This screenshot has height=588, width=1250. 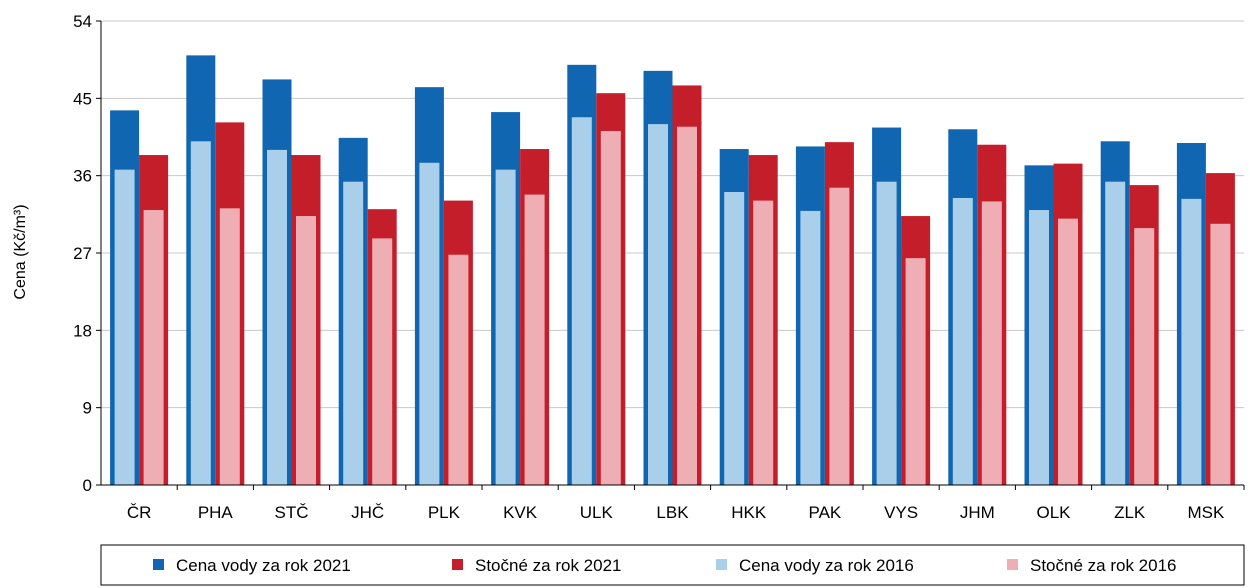 What do you see at coordinates (1206, 512) in the screenshot?
I see `x-tick-label: MSK` at bounding box center [1206, 512].